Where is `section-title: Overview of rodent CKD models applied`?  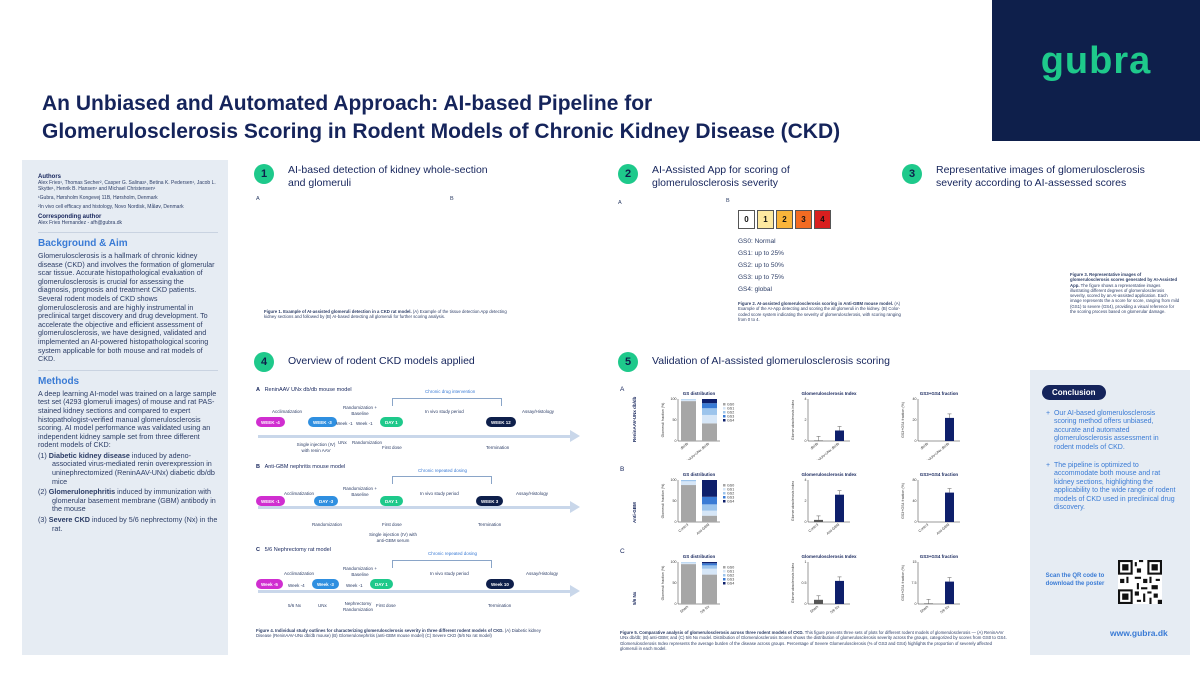
section-title: Overview of rodent CKD models applied is located at coordinates (381, 361).